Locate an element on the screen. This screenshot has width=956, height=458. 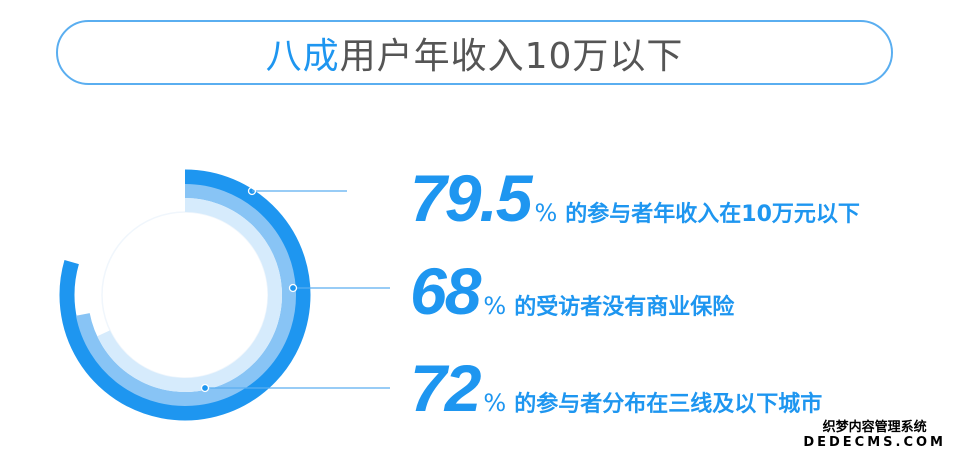
watermark-line2: DEDECMS.COM is located at coordinates (874, 442).